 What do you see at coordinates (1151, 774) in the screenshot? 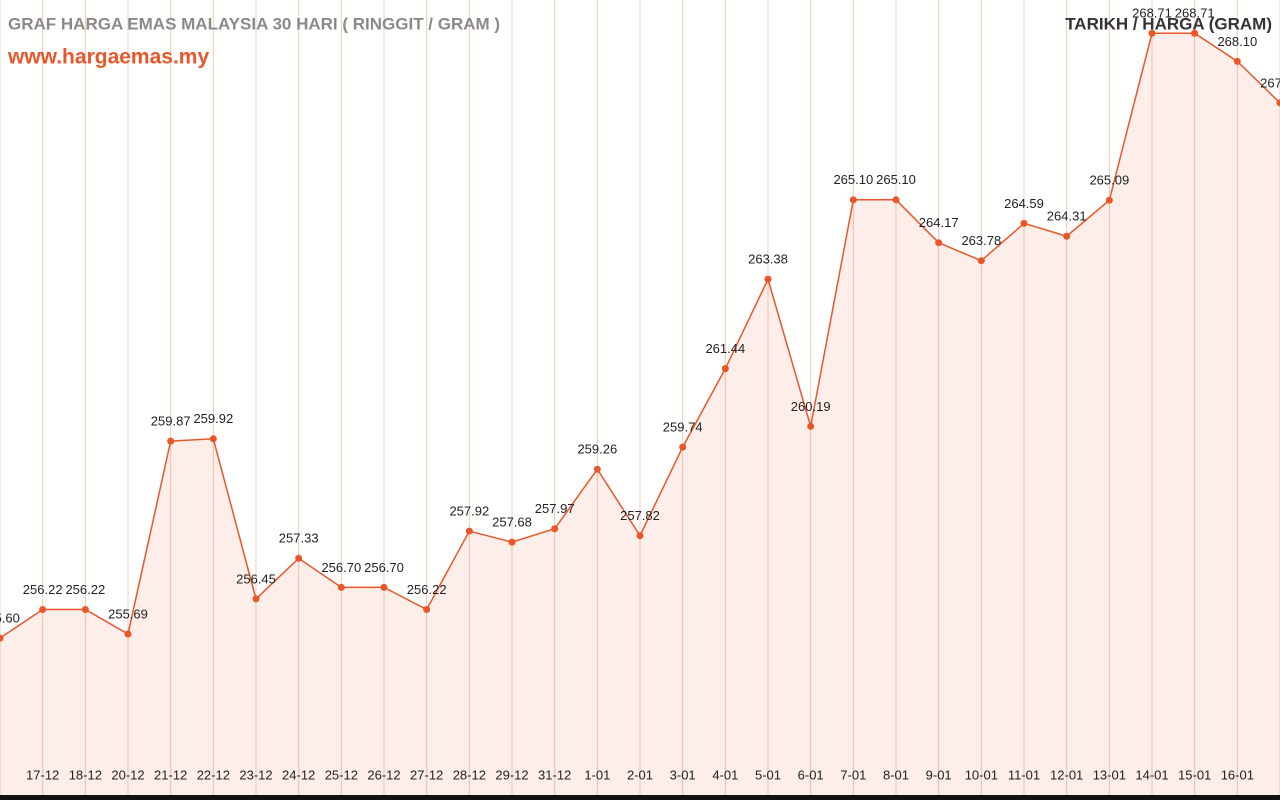
I see `x-tick-label: 14-01` at bounding box center [1151, 774].